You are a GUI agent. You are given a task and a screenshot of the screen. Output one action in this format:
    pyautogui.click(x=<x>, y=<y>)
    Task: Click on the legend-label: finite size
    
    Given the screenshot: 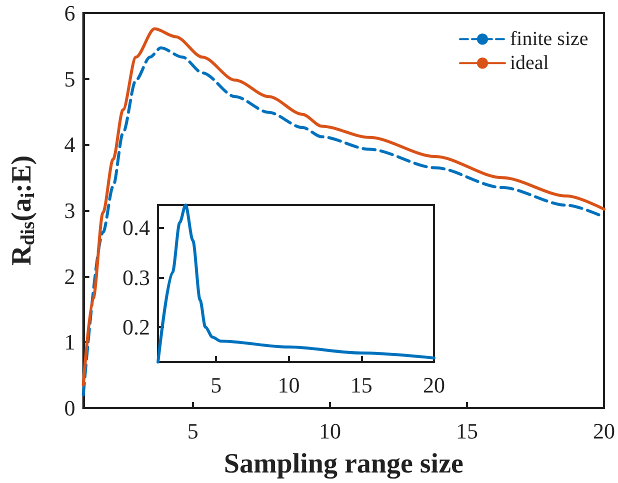 What is the action you would take?
    pyautogui.click(x=549, y=39)
    